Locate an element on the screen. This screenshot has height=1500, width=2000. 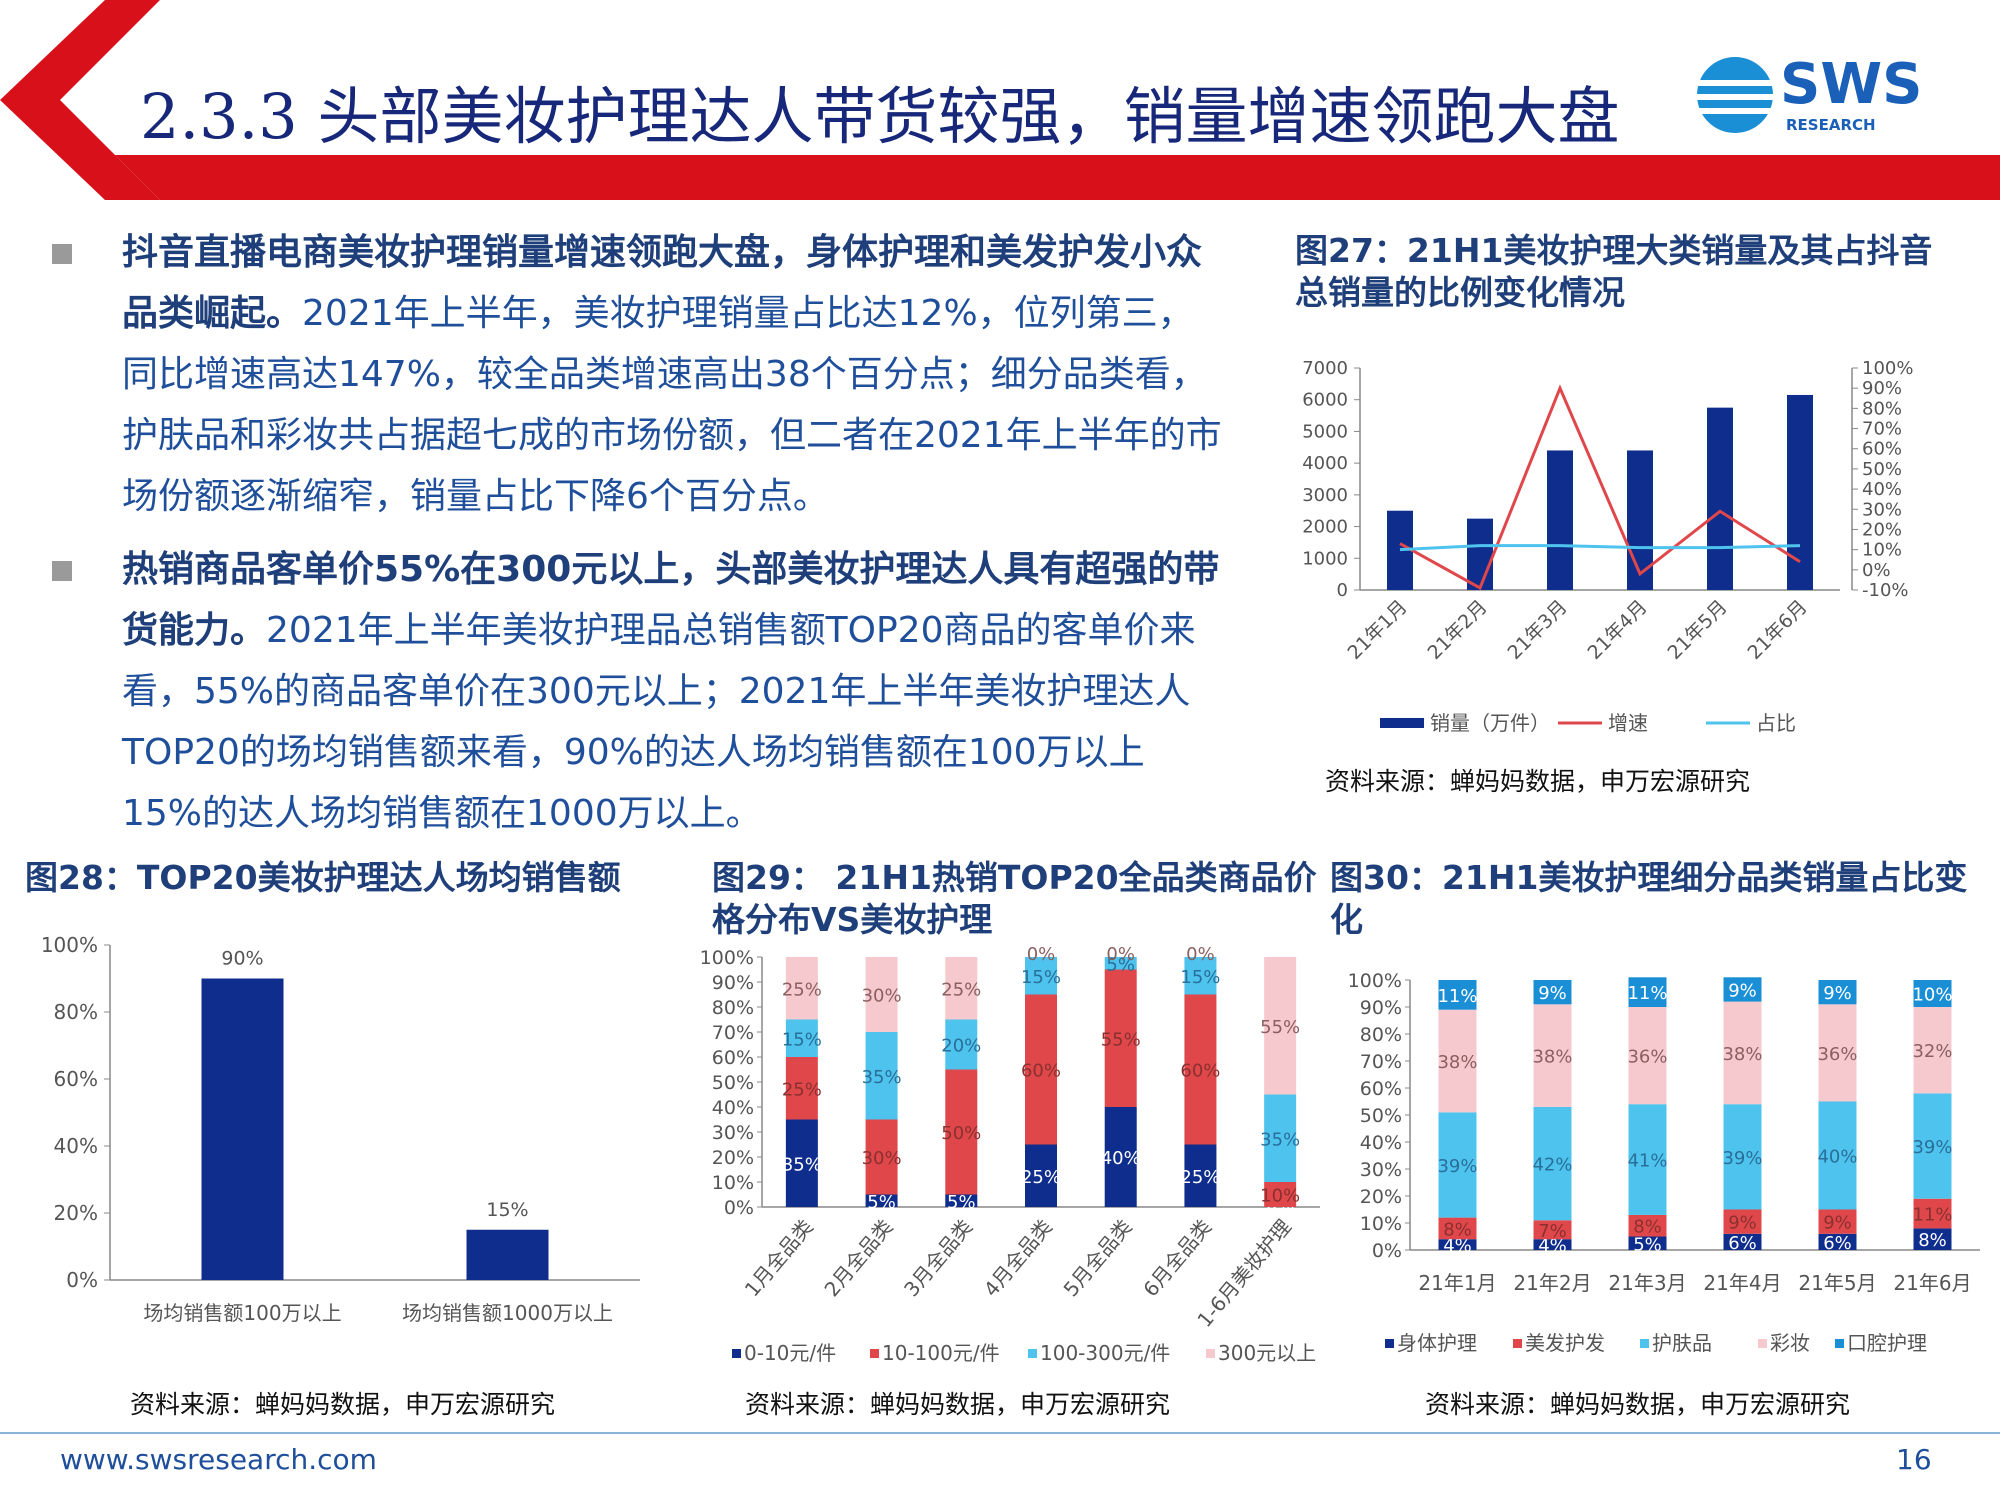
fig29-y-tick-label: 70% is located at coordinates (733, 1033).